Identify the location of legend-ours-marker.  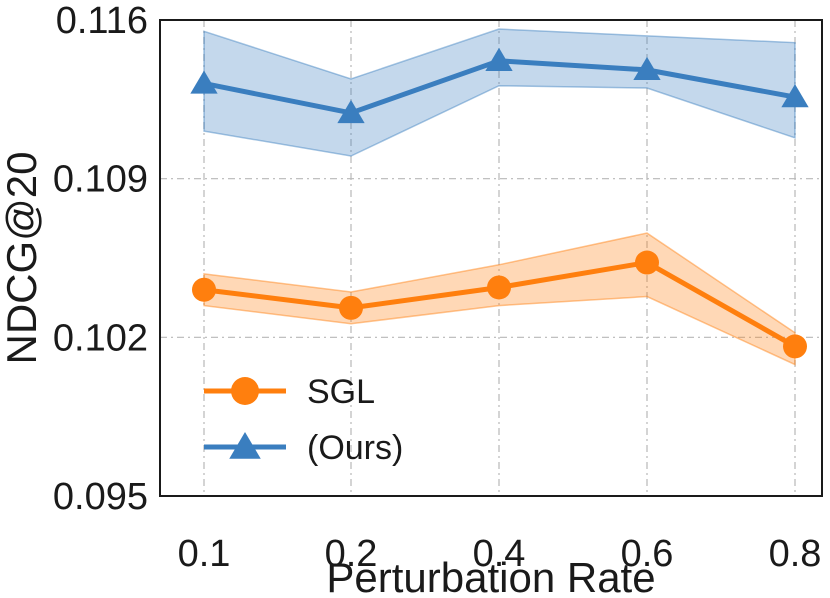
(245, 445).